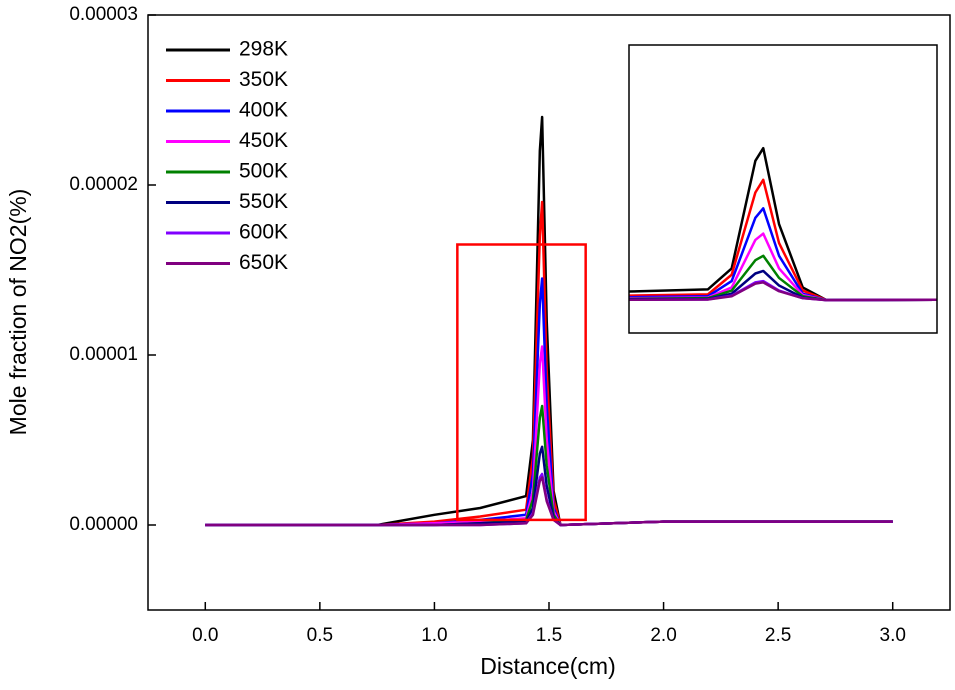  Describe the element at coordinates (893, 635) in the screenshot. I see `x-tick-label: 3.0` at that location.